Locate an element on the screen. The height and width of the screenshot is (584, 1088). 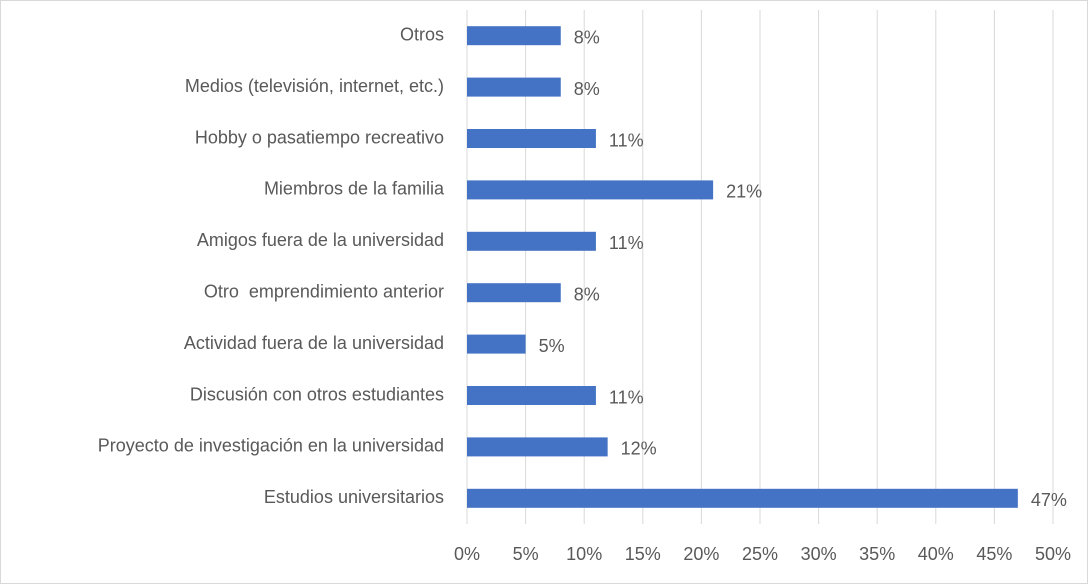
x-tick-label: 15% is located at coordinates (643, 554).